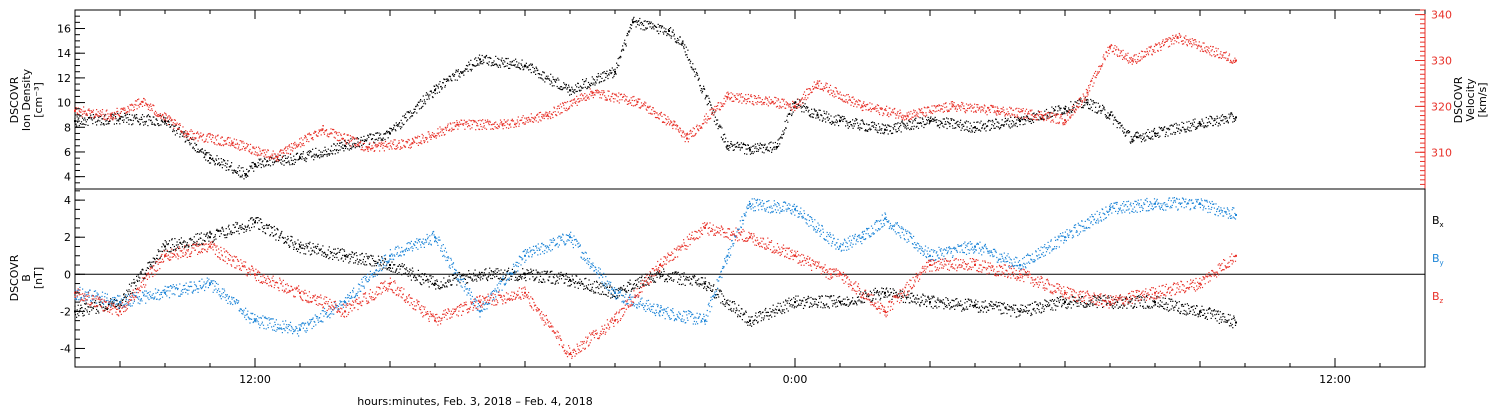 The image size is (1500, 410). Describe the element at coordinates (750, 320) in the screenshot. I see `bx-point` at that location.